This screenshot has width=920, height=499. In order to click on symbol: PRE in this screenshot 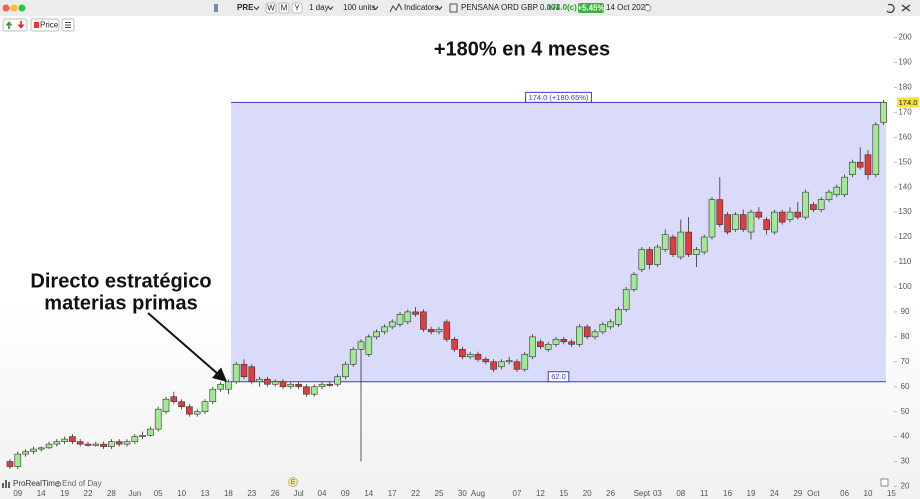, I will do `click(245, 7)`.